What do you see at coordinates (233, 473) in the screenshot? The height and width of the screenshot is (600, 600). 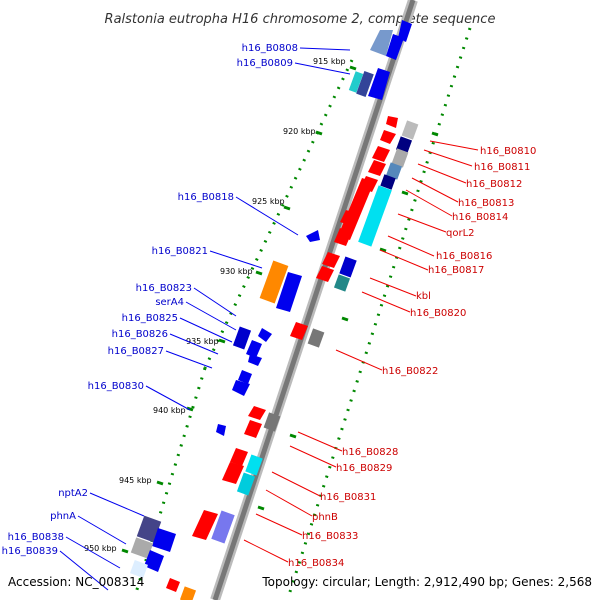 I see `gene-h16_B0831` at bounding box center [233, 473].